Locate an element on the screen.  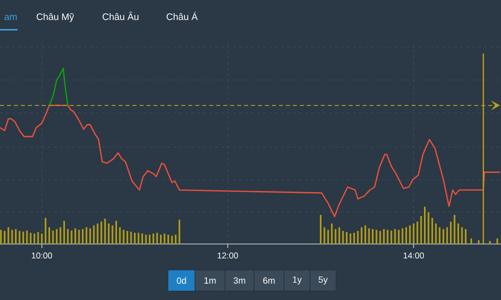
text: 3m is located at coordinates (240, 280).